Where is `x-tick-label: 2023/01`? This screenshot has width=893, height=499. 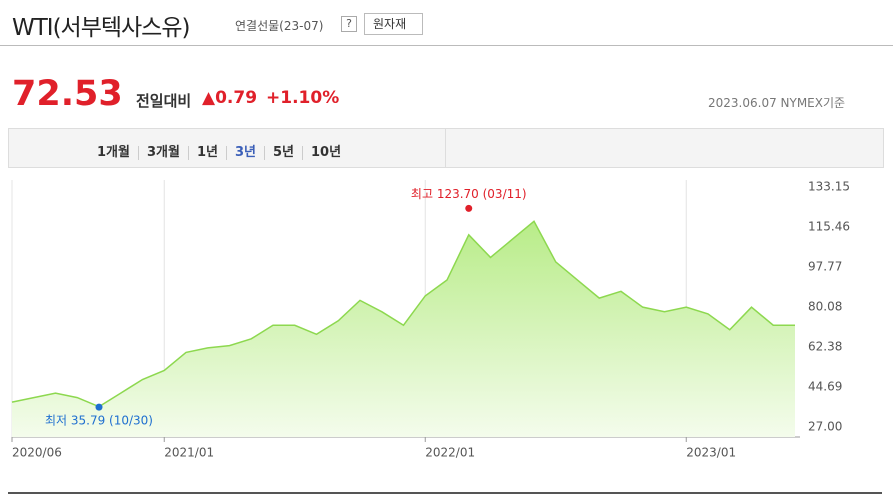 x-tick-label: 2023/01 is located at coordinates (711, 453).